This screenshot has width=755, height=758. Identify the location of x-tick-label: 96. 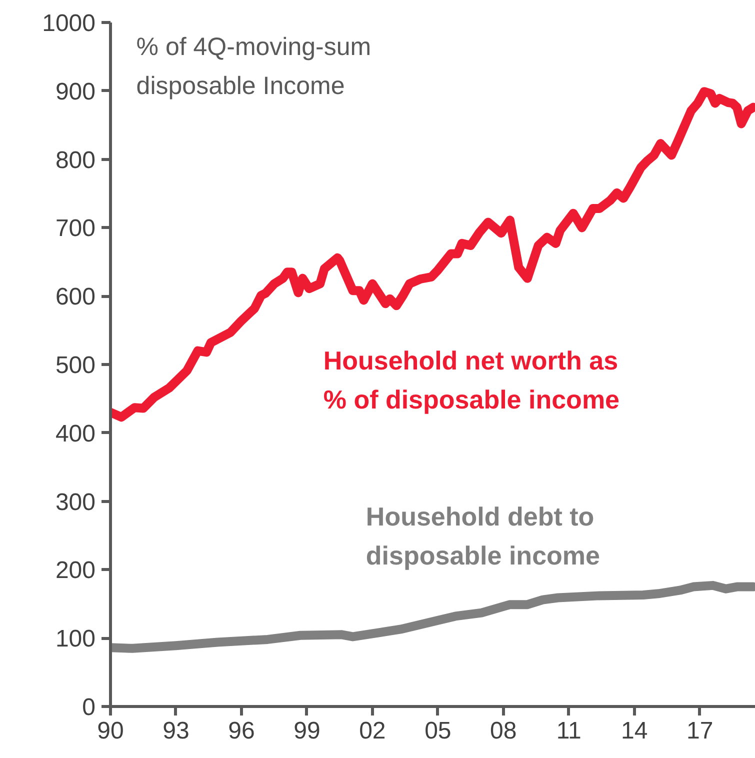
(241, 731).